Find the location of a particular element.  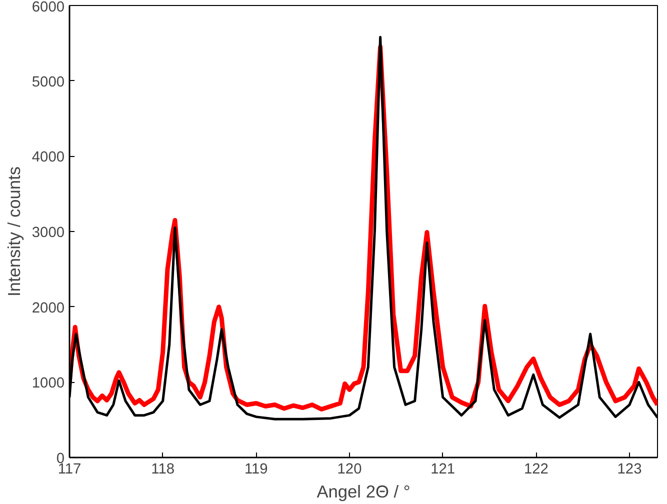

x-tick-label: 123 is located at coordinates (629, 470).